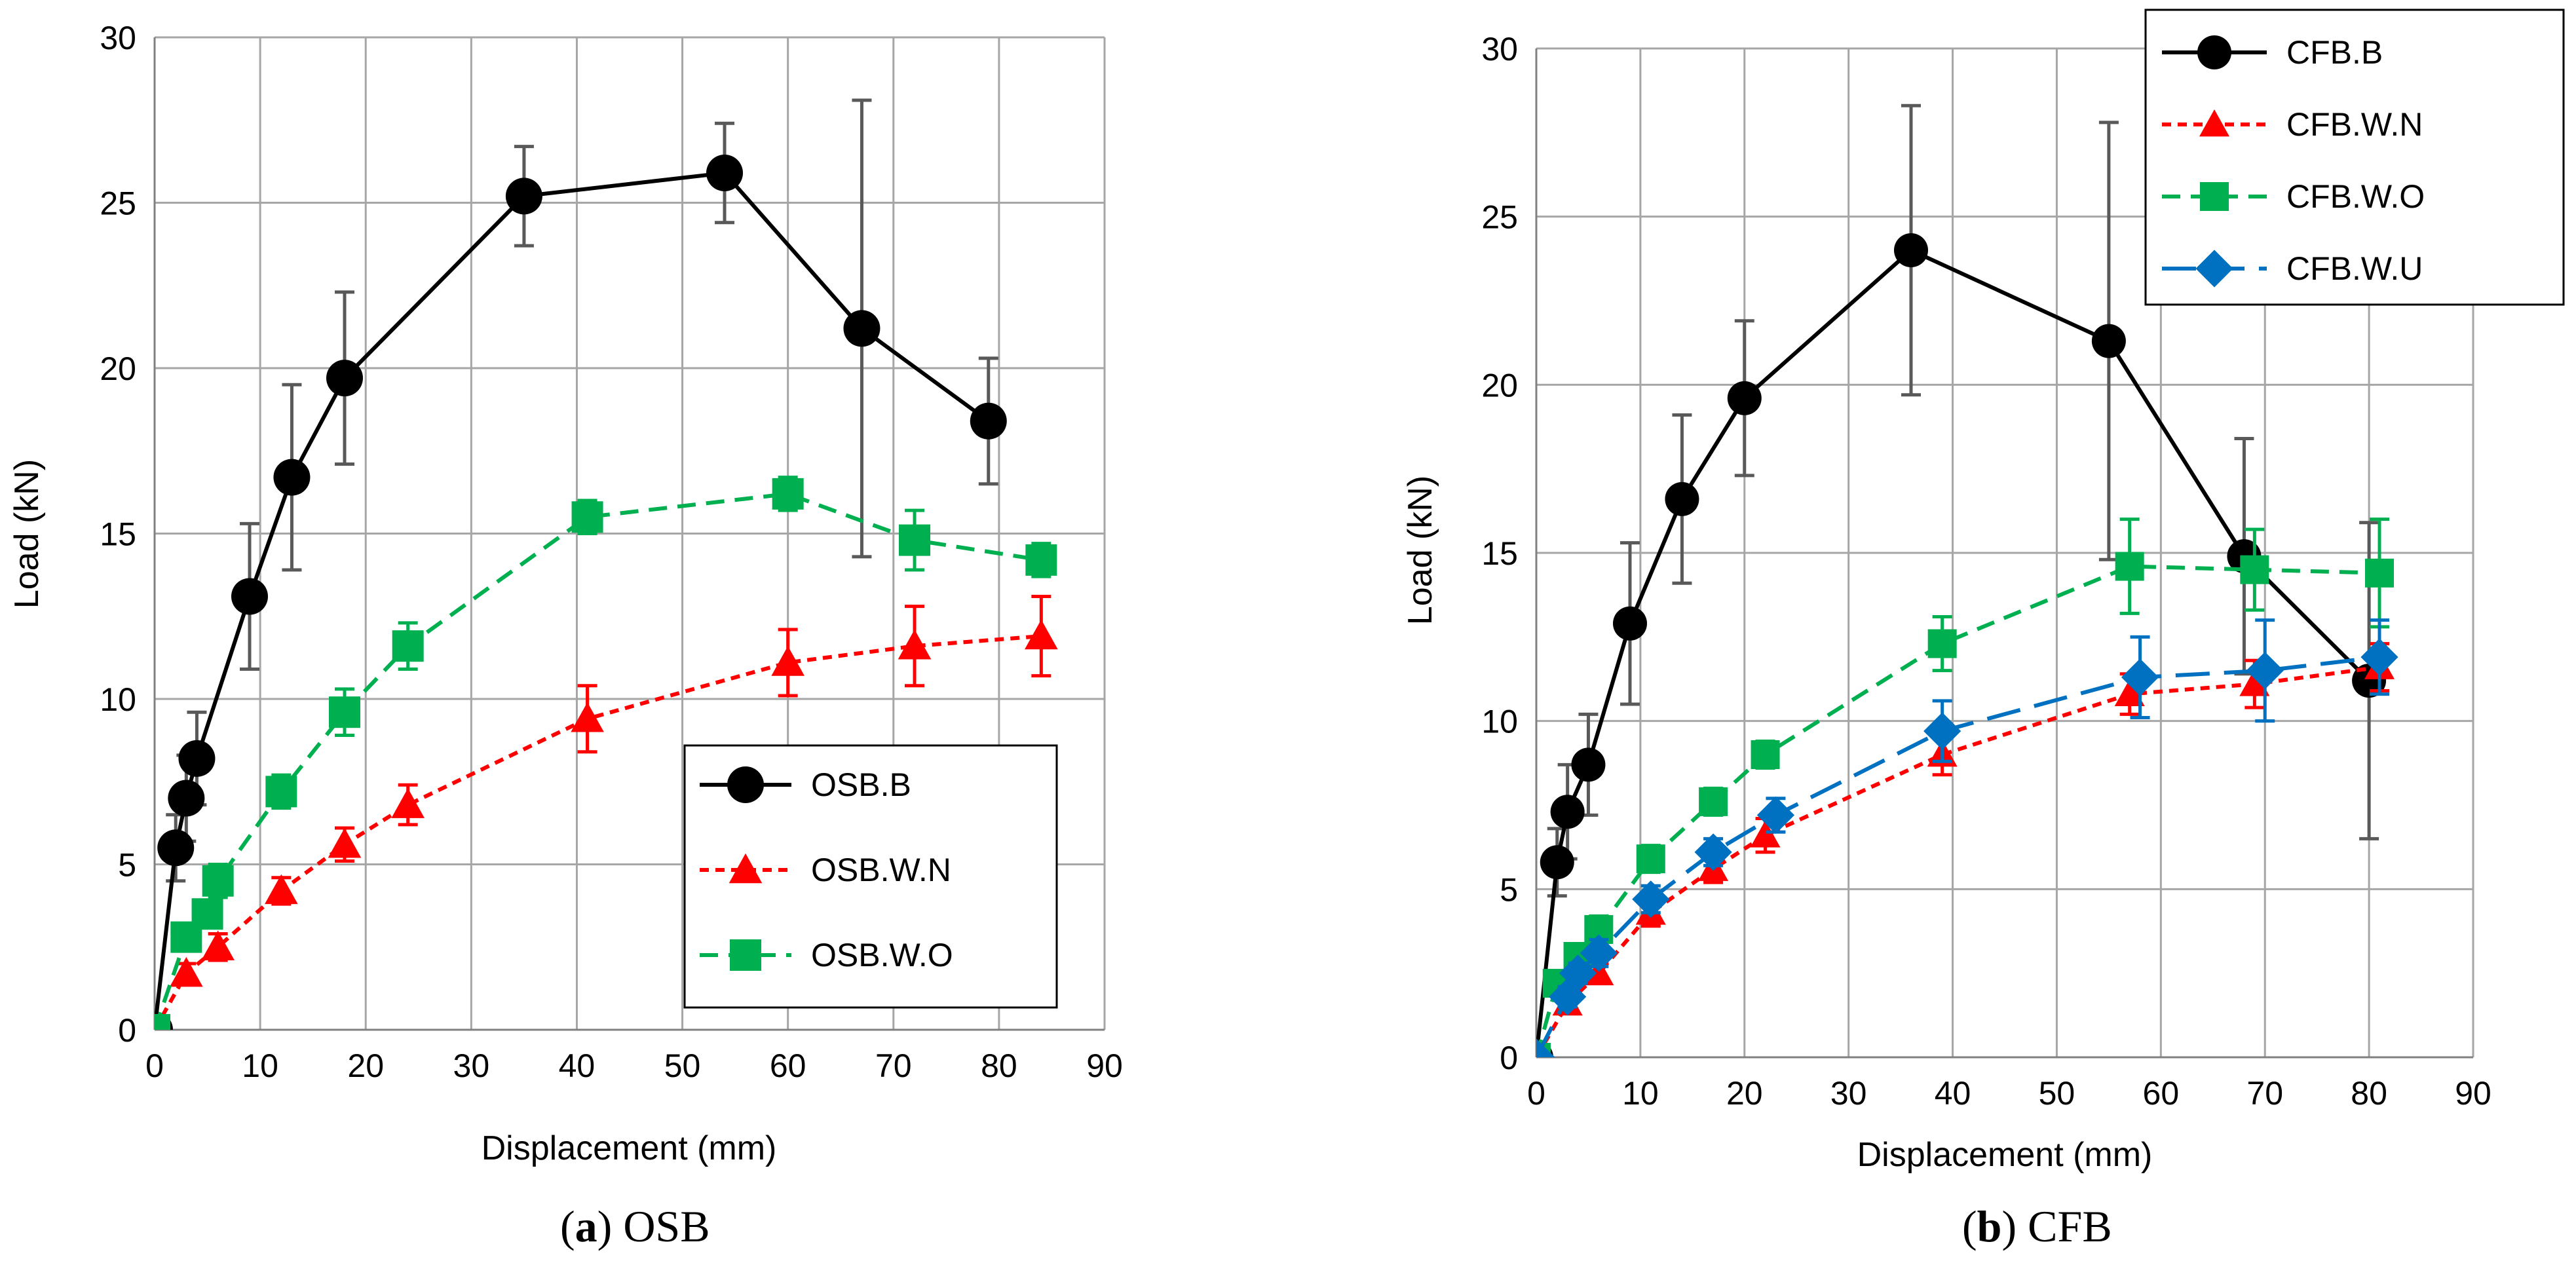  I want to click on legend-label: CFB.B, so click(2334, 52).